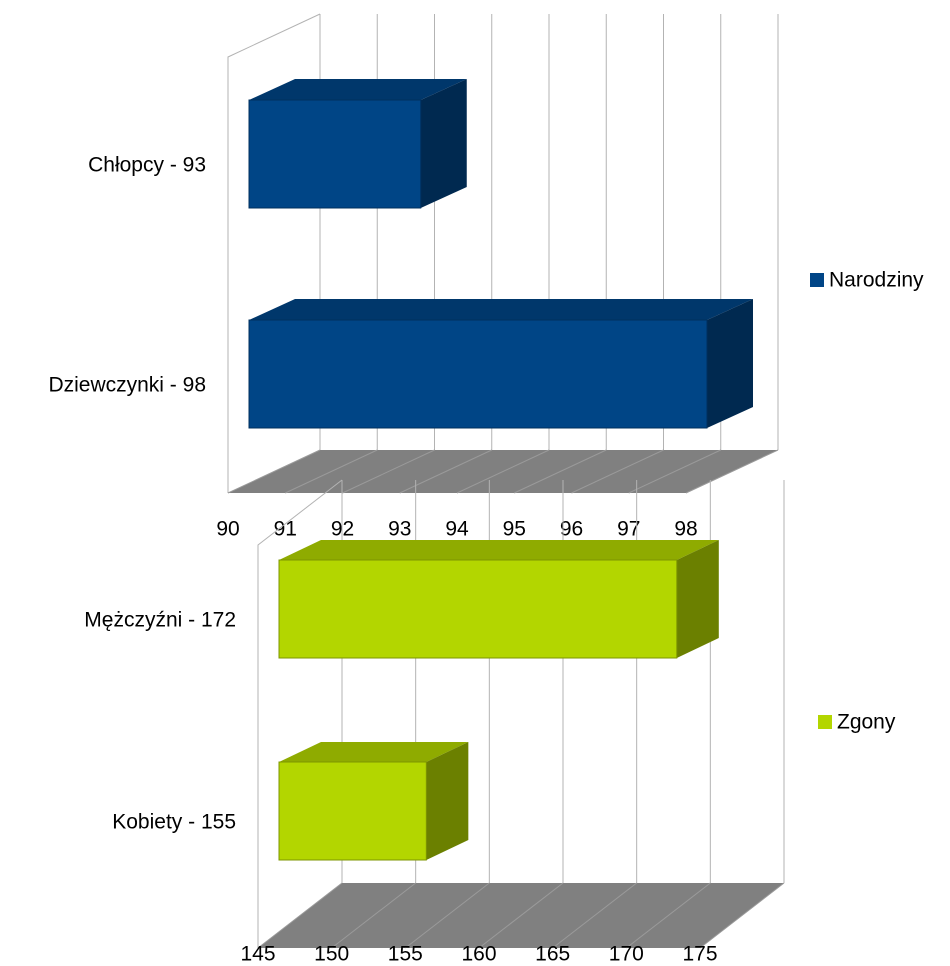  I want to click on legend-label: Narodziny, so click(876, 280).